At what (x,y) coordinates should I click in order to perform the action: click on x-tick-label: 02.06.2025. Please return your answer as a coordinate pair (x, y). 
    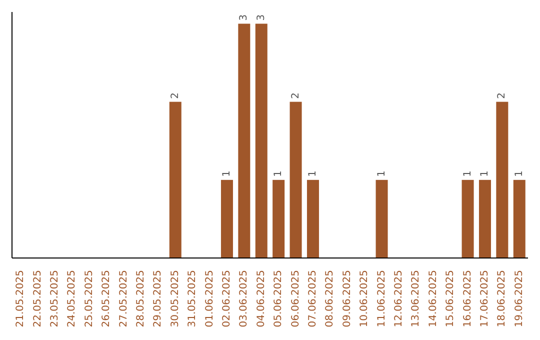
    Looking at the image, I should click on (227, 299).